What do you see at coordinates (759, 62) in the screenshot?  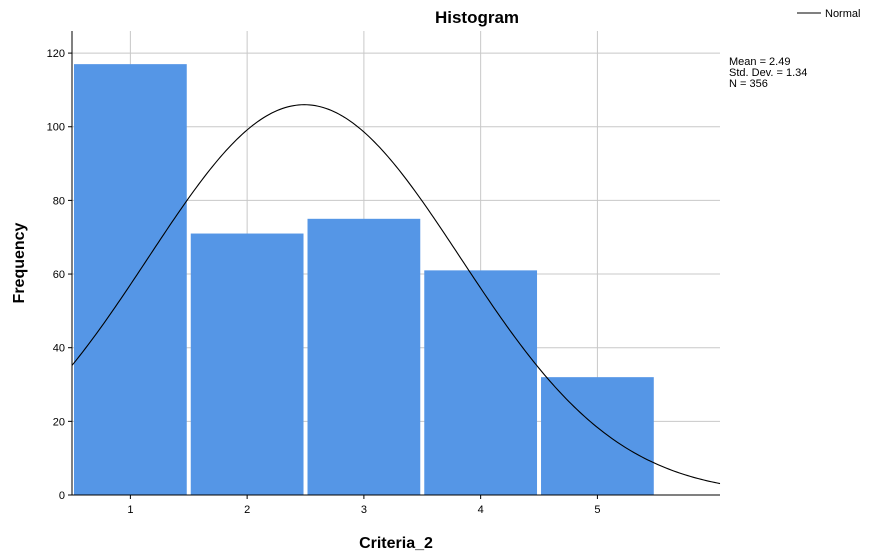 I see `stats-mean: Mean = 2.49` at bounding box center [759, 62].